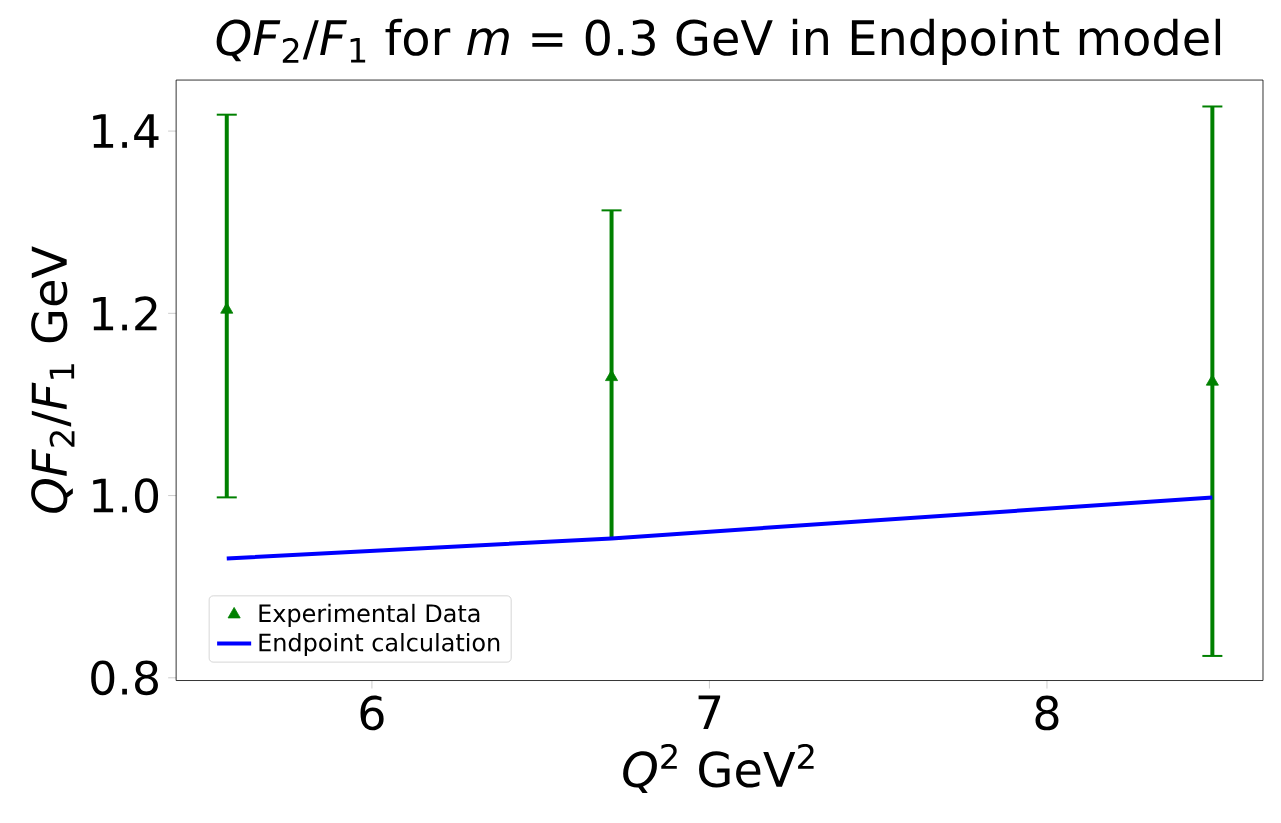  What do you see at coordinates (709, 712) in the screenshot?
I see `x-tick-label: 7` at bounding box center [709, 712].